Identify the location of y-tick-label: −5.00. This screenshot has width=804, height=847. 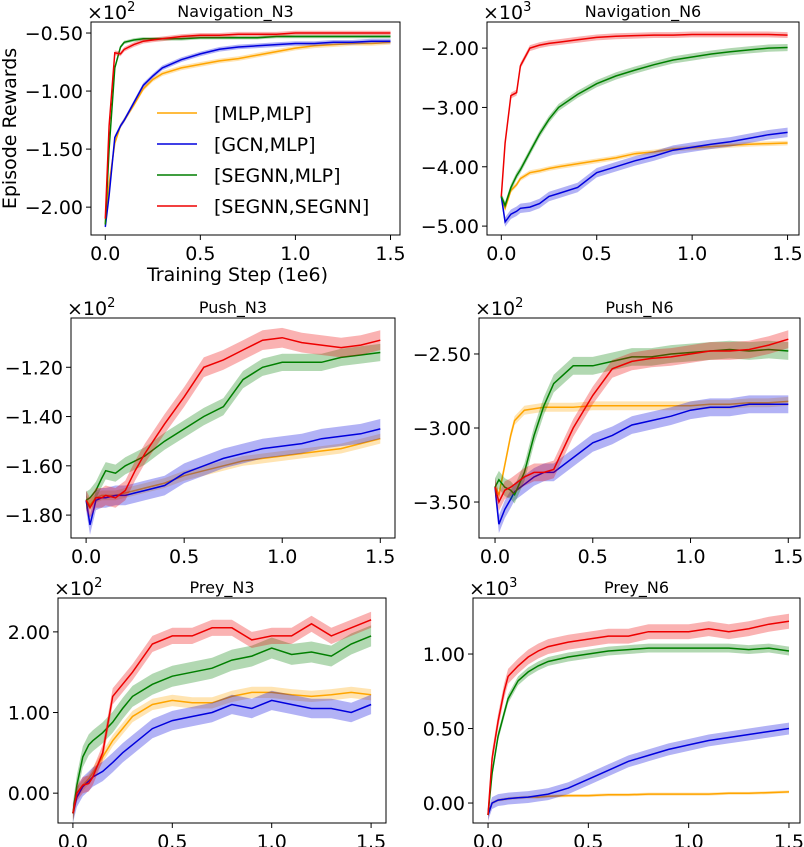
(450, 227).